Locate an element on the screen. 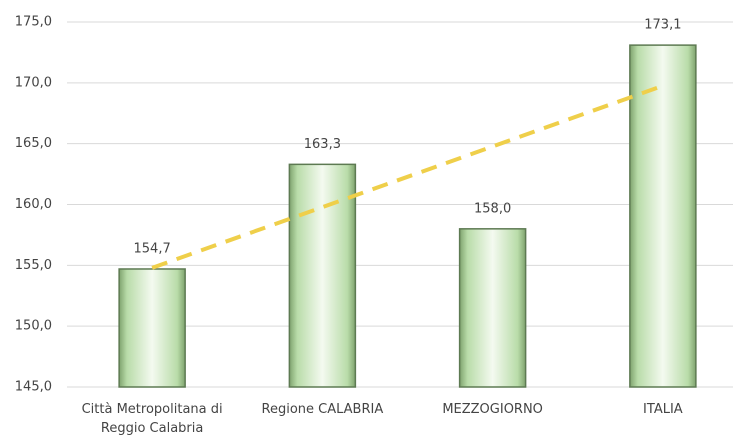 The height and width of the screenshot is (441, 733). data-label: 163,3 is located at coordinates (322, 144).